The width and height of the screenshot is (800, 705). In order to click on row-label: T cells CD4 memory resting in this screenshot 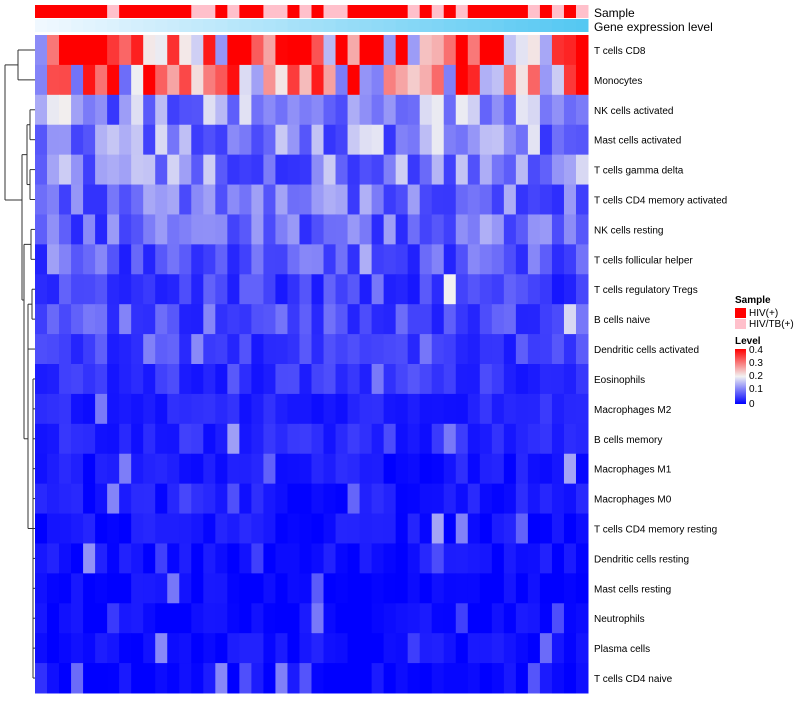, I will do `click(655, 530)`.